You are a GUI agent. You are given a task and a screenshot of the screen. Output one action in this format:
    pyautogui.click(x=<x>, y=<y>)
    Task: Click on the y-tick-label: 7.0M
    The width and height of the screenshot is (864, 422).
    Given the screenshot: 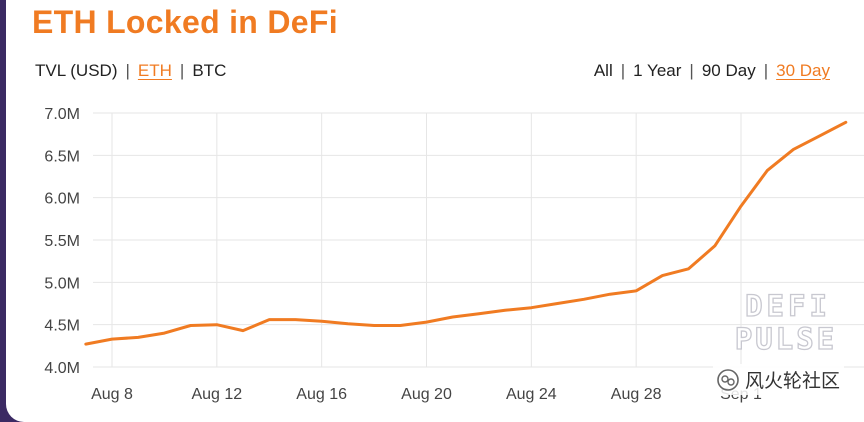 What is the action you would take?
    pyautogui.click(x=62, y=114)
    